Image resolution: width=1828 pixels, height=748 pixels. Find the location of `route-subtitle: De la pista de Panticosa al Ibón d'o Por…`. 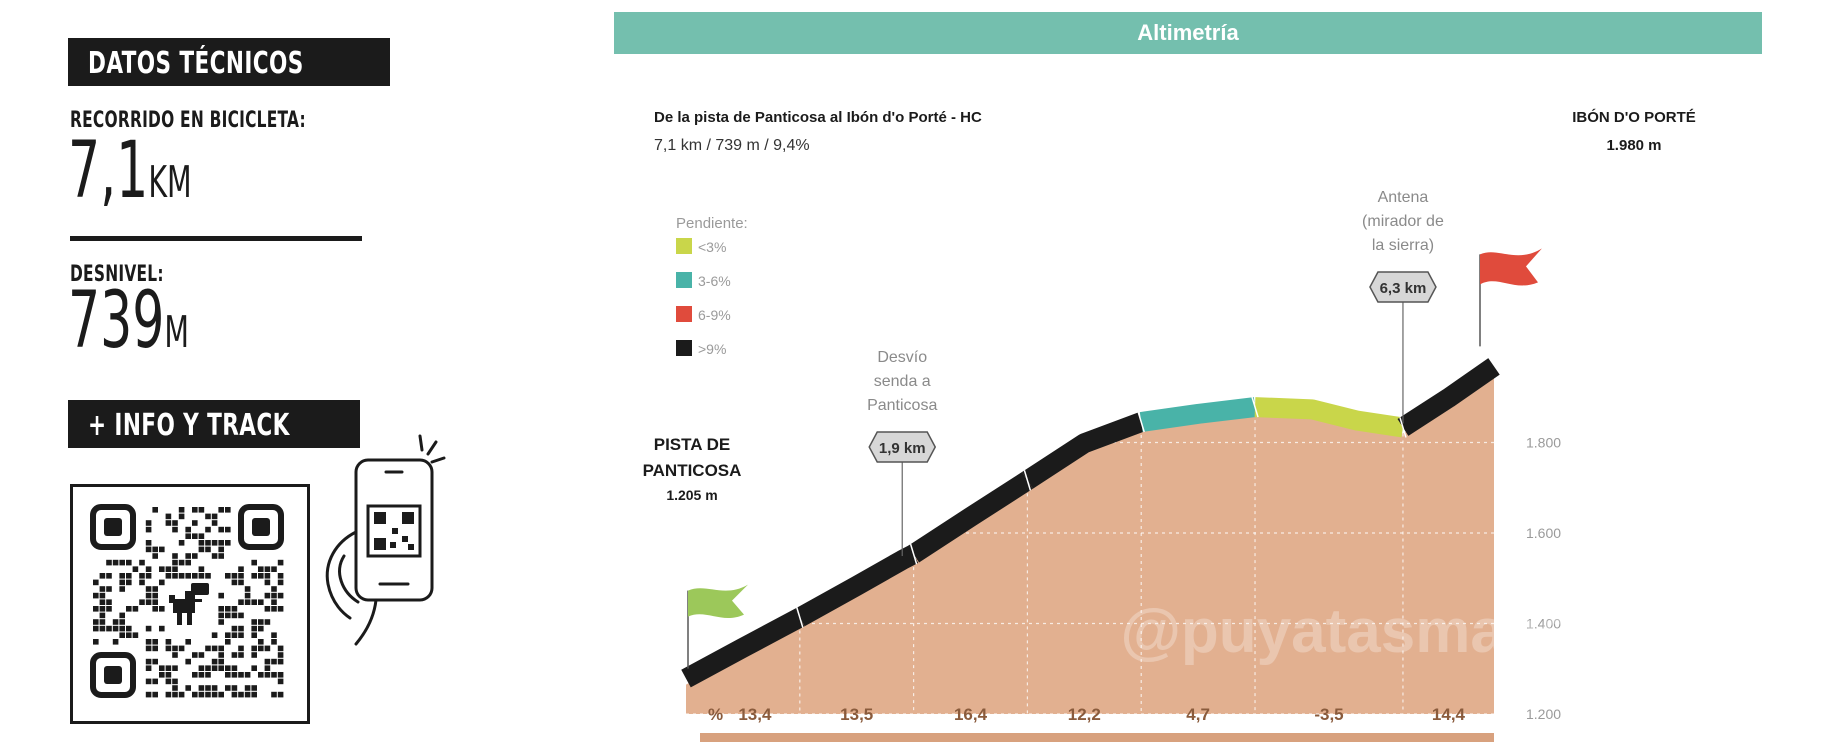

route-subtitle: De la pista de Panticosa al Ibón d'o Por… is located at coordinates (818, 117).